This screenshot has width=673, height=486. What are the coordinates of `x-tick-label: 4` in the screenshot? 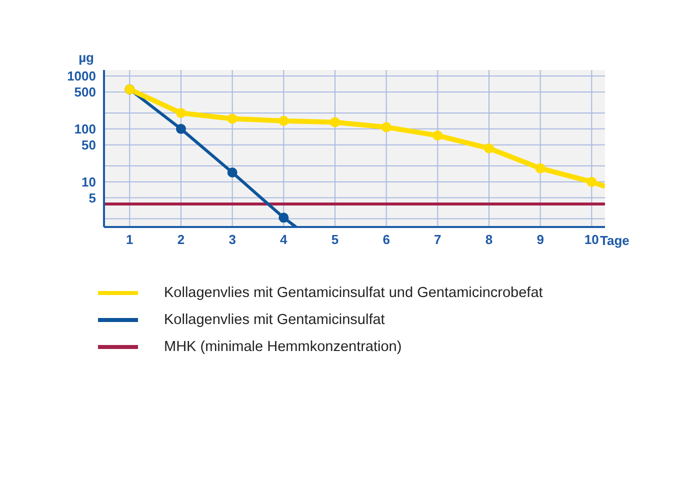 It's located at (284, 240).